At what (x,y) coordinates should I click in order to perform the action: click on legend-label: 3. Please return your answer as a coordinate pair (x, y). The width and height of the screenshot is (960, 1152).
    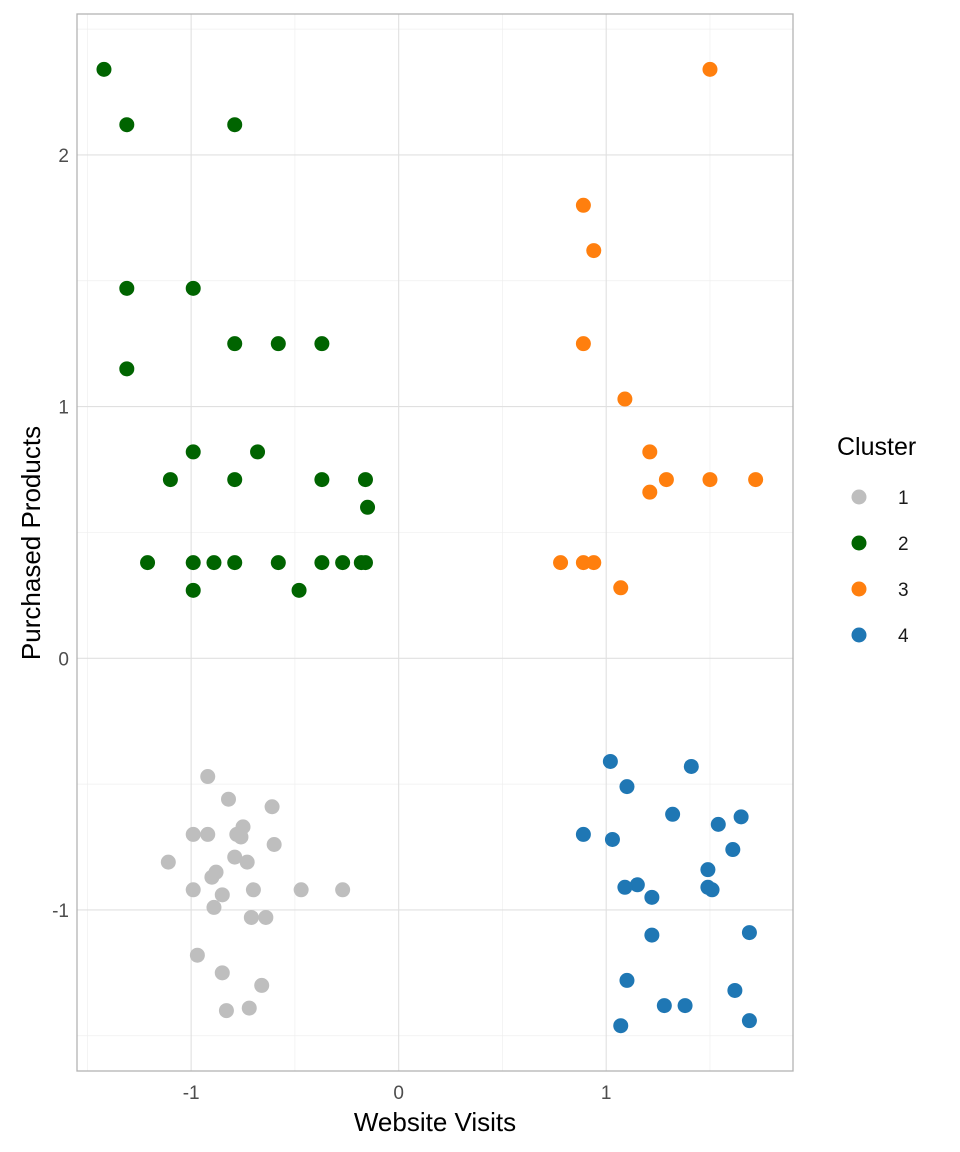
    Looking at the image, I should click on (903, 590).